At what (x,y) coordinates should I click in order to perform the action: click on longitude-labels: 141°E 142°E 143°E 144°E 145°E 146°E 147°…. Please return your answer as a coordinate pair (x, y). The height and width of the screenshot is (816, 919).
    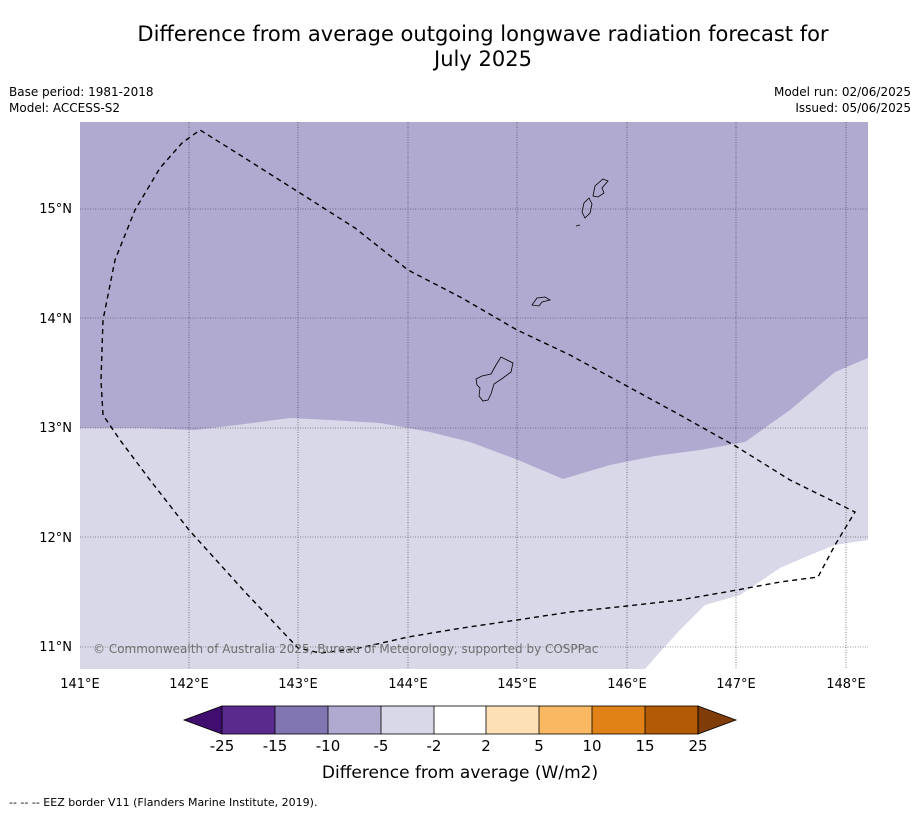
    Looking at the image, I should click on (463, 684).